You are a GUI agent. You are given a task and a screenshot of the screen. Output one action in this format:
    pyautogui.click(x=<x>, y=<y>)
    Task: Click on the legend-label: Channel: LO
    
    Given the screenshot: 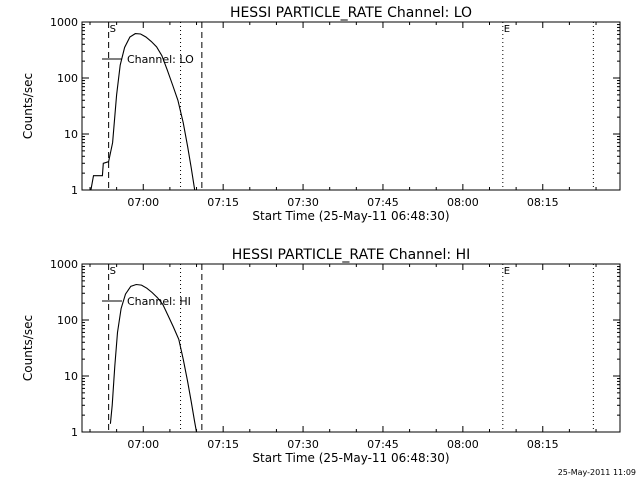 What is the action you would take?
    pyautogui.click(x=160, y=59)
    